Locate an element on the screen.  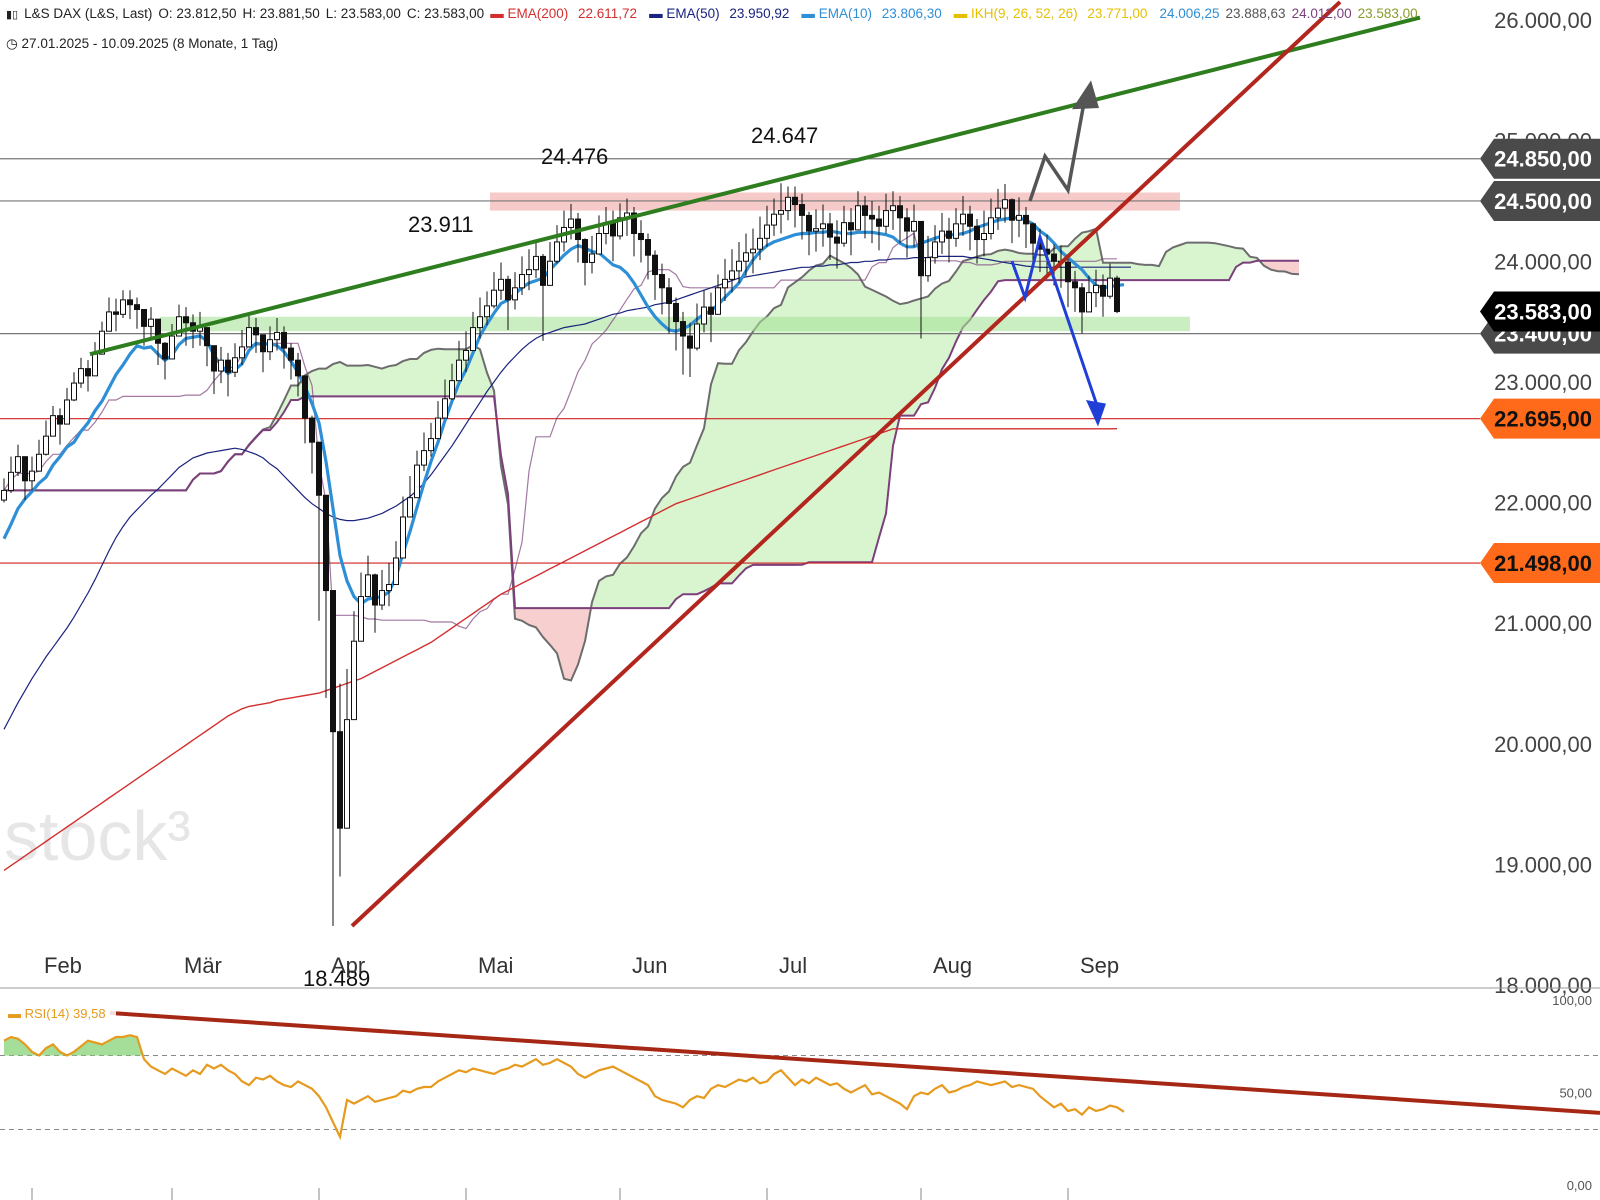
ikh-value-1: 23.771,00 is located at coordinates (1117, 13).